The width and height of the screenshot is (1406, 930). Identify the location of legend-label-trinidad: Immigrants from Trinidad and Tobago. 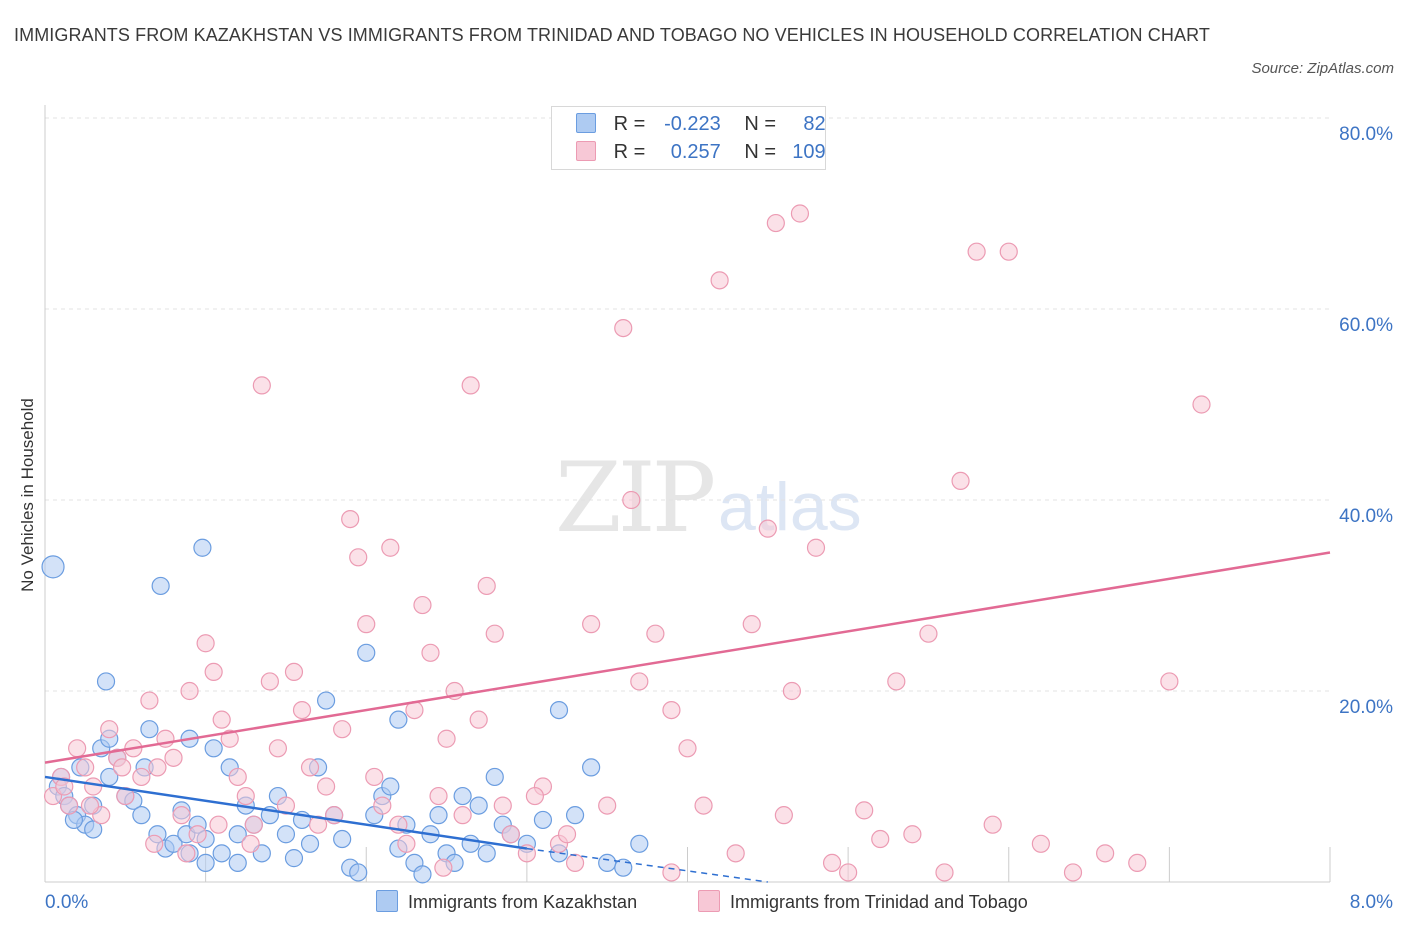
(879, 902).